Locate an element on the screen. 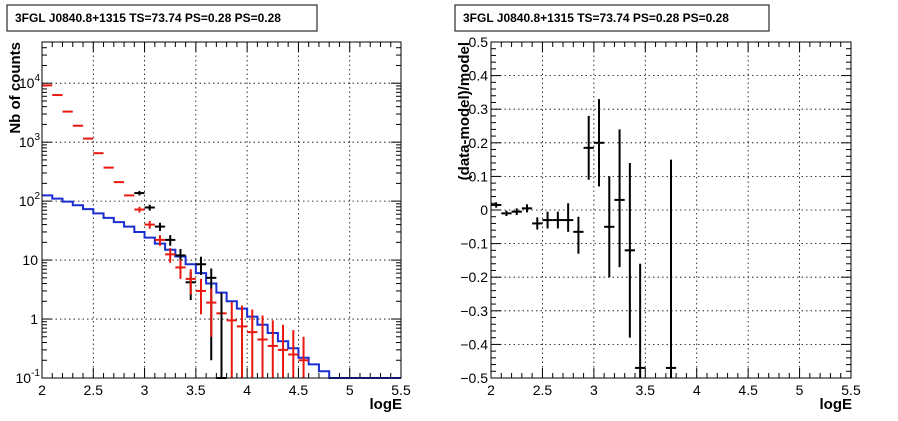 The image size is (898, 421). right-y-tick-label: 0.4 is located at coordinates (479, 76).